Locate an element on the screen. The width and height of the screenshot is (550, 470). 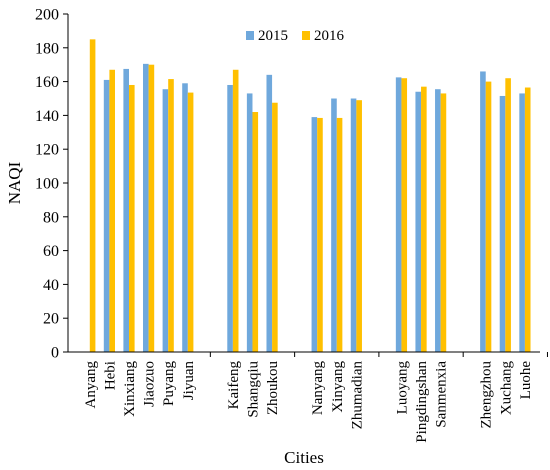
bar-2016-jiyuan is located at coordinates (190, 222).